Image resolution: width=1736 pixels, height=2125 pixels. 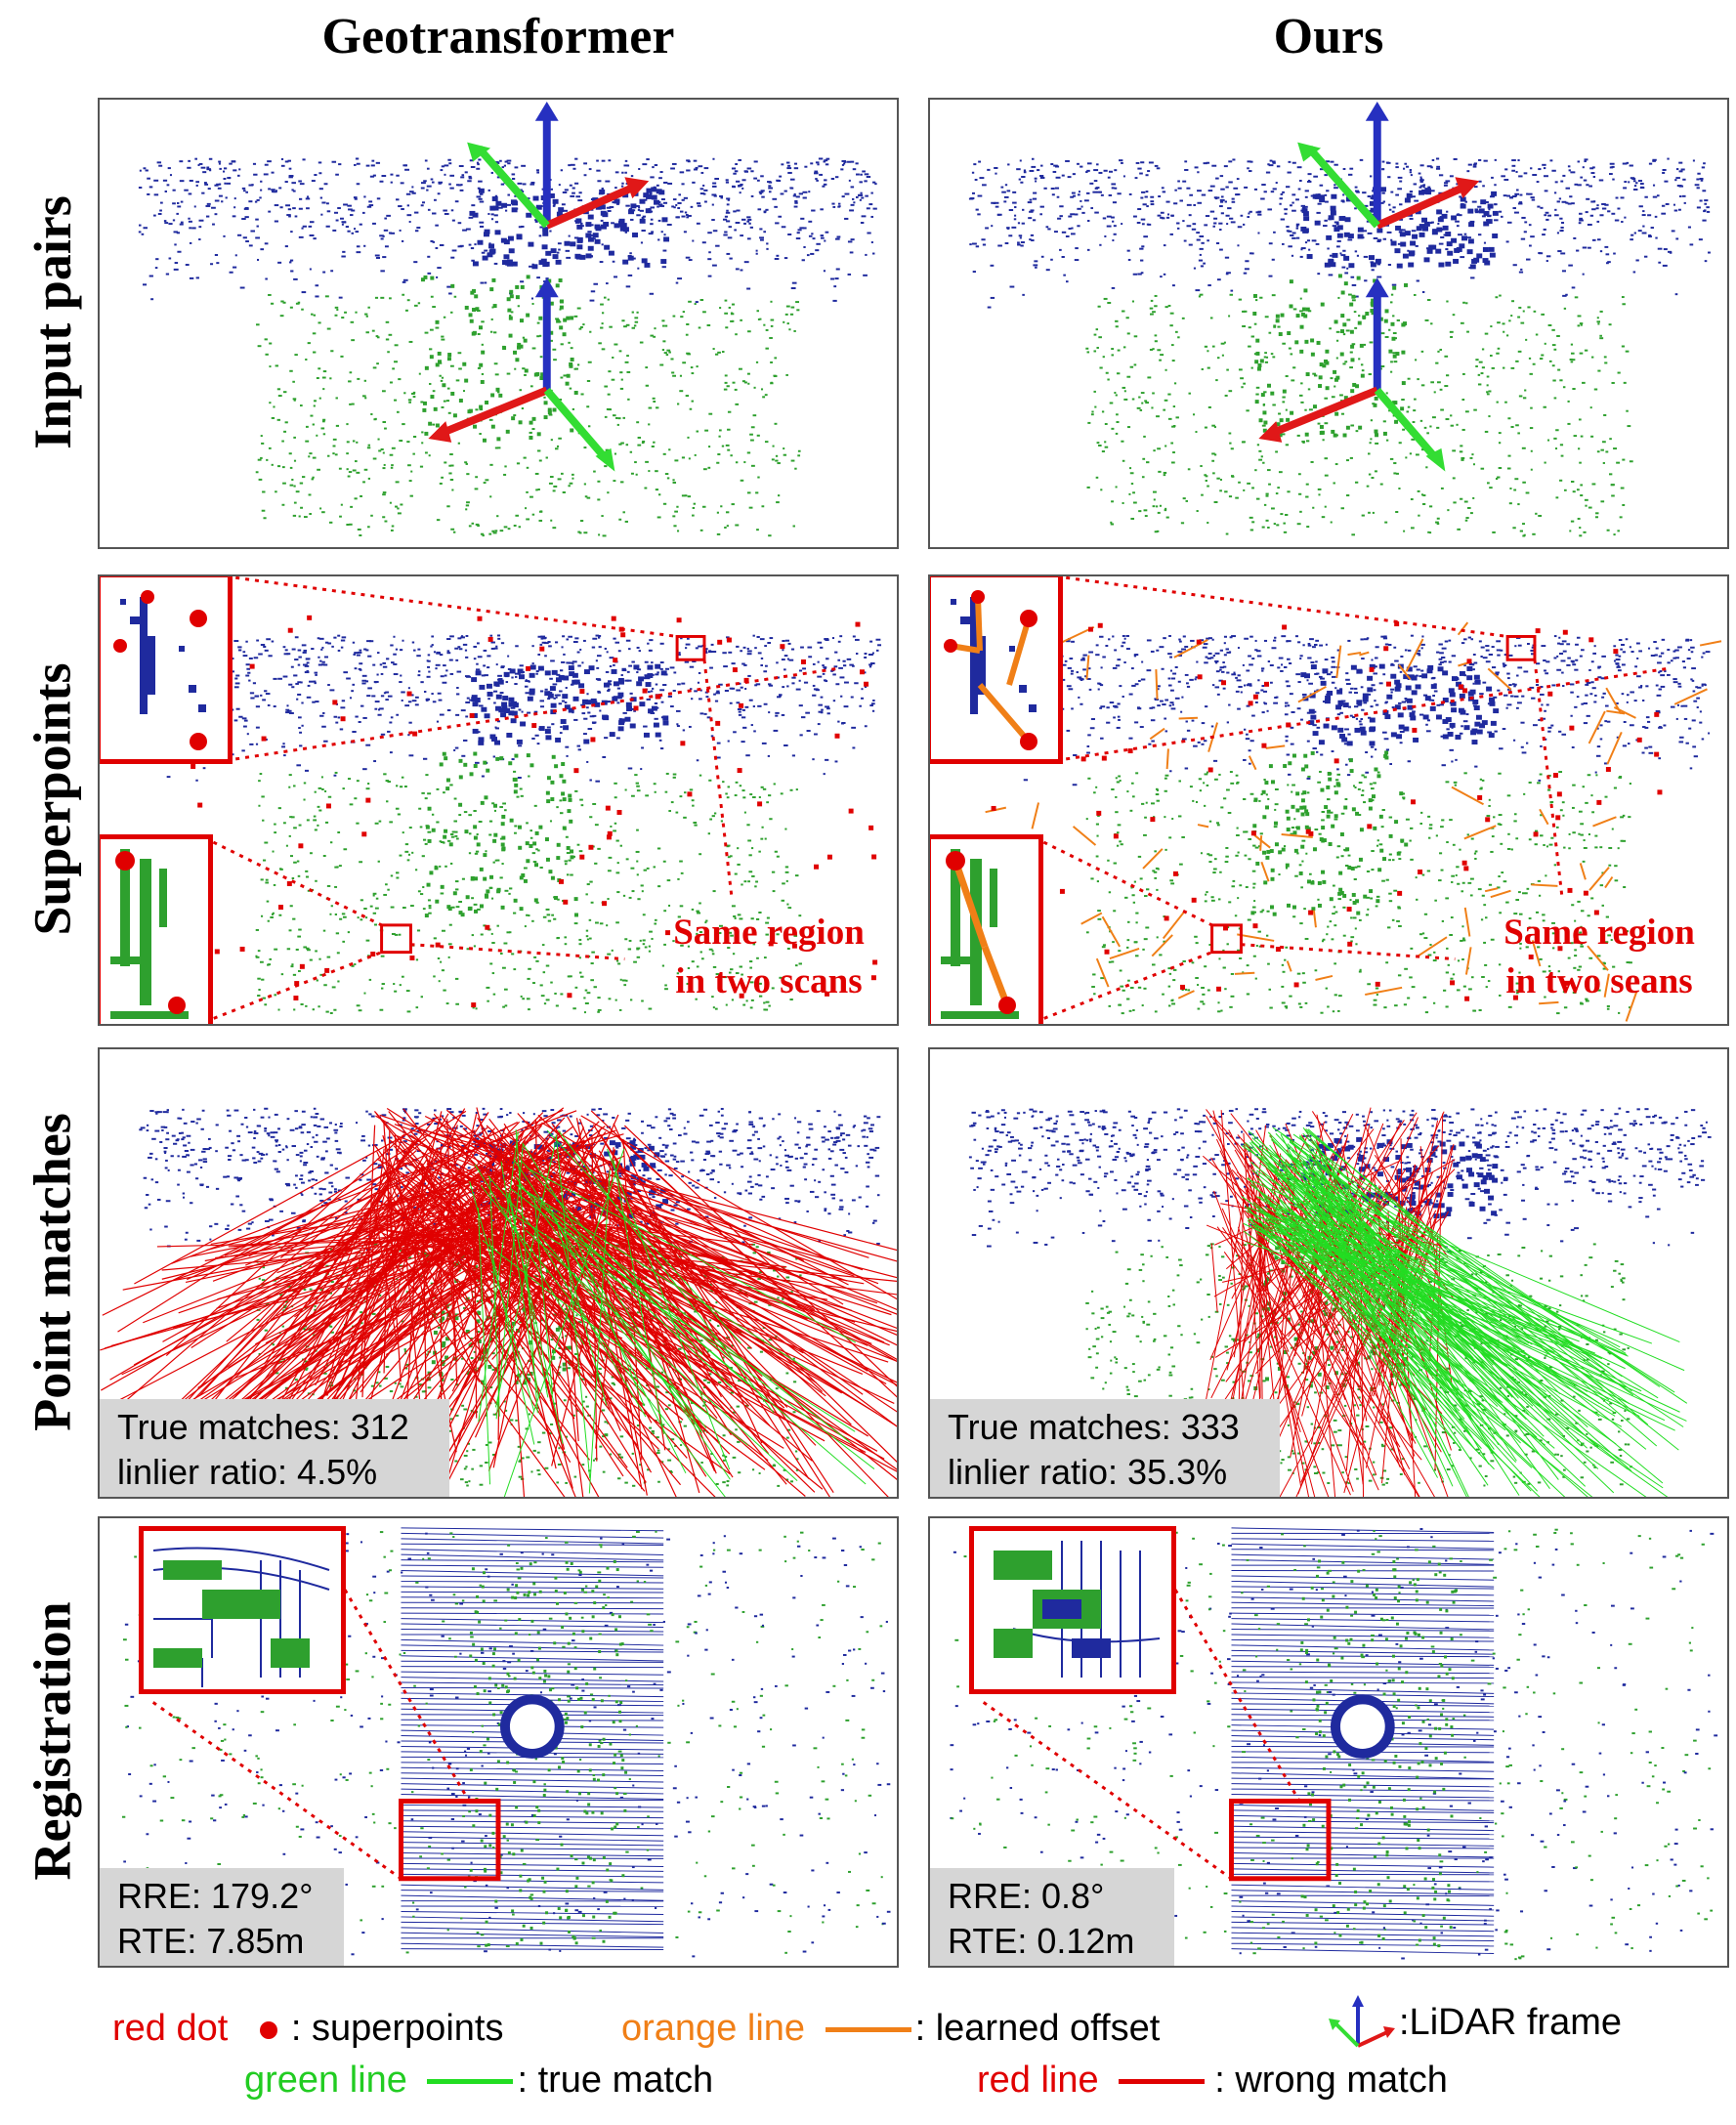 What do you see at coordinates (1345, 800) in the screenshot?
I see `superpoint-cloud` at bounding box center [1345, 800].